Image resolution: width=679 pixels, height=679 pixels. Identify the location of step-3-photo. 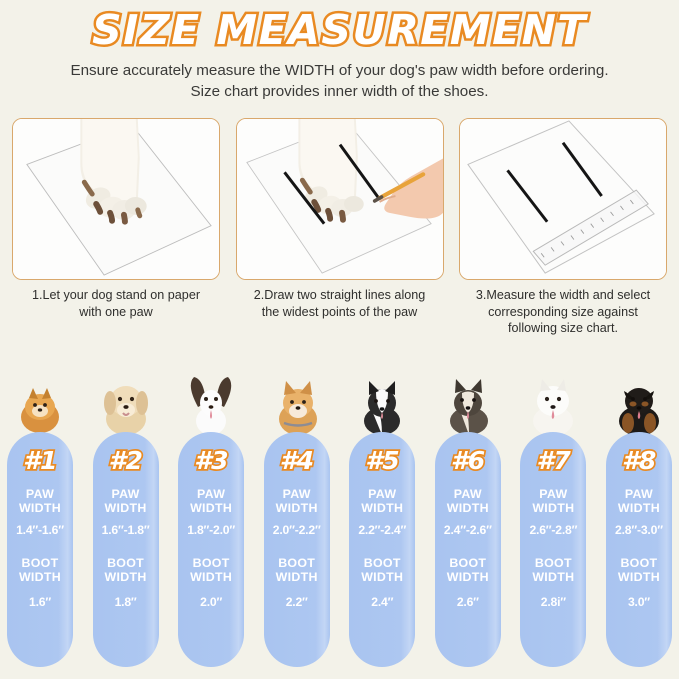
(563, 199).